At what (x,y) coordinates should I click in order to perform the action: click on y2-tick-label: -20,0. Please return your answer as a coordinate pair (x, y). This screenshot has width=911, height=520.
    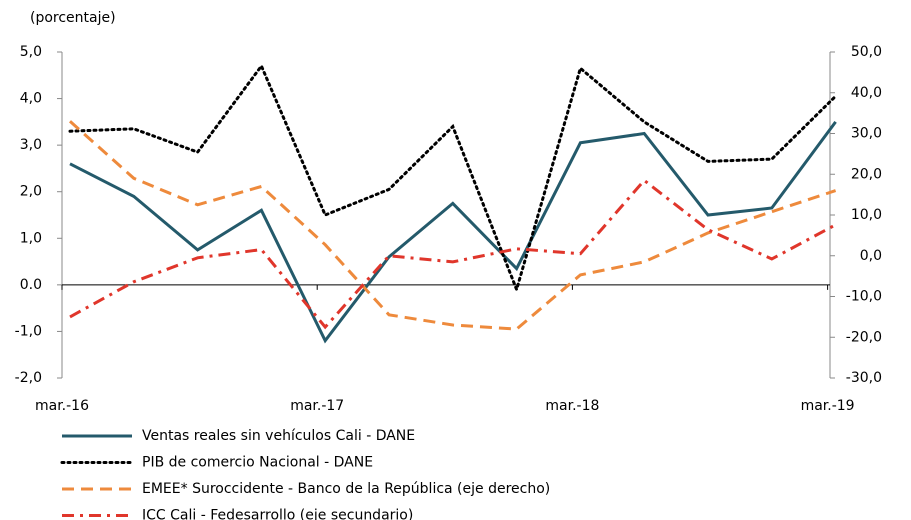
    Looking at the image, I should click on (864, 337).